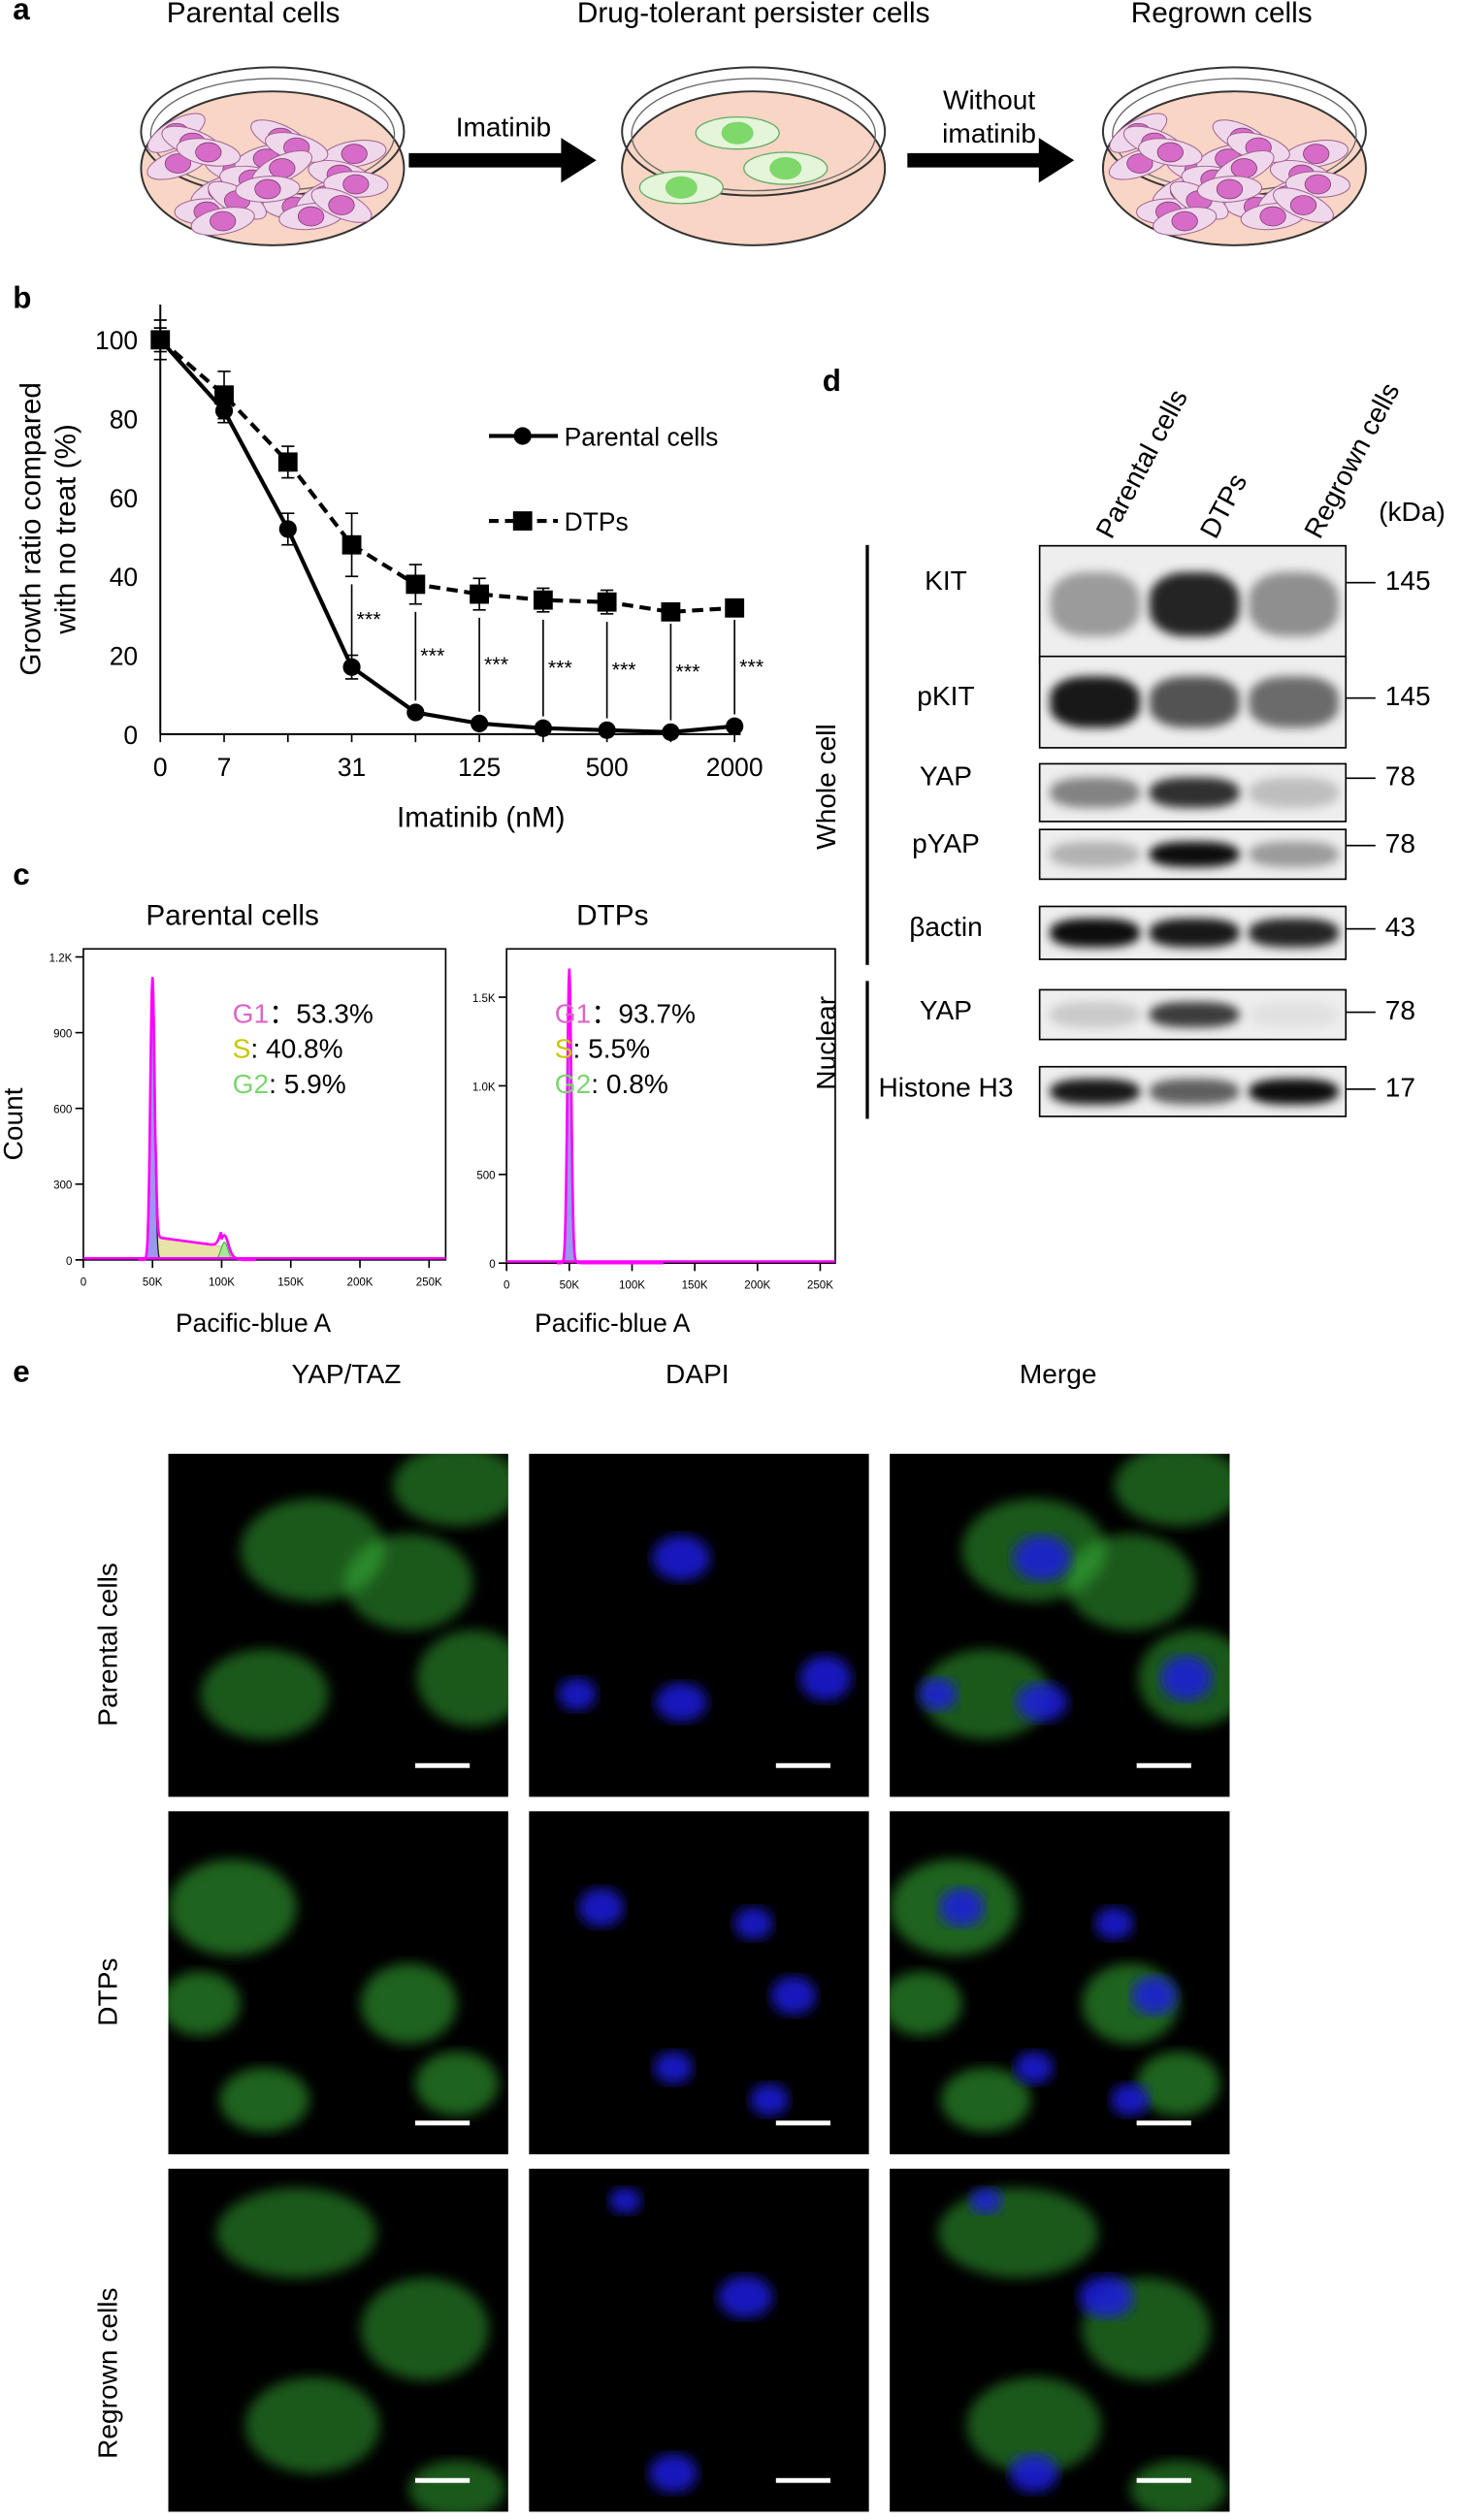  What do you see at coordinates (21, 1373) in the screenshot?
I see `panel-e-label: e` at bounding box center [21, 1373].